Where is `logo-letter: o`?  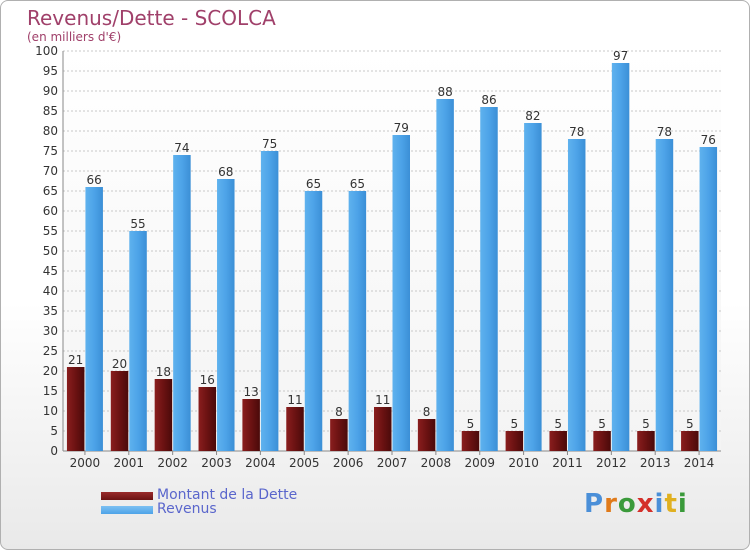 logo-letter: o is located at coordinates (627, 504).